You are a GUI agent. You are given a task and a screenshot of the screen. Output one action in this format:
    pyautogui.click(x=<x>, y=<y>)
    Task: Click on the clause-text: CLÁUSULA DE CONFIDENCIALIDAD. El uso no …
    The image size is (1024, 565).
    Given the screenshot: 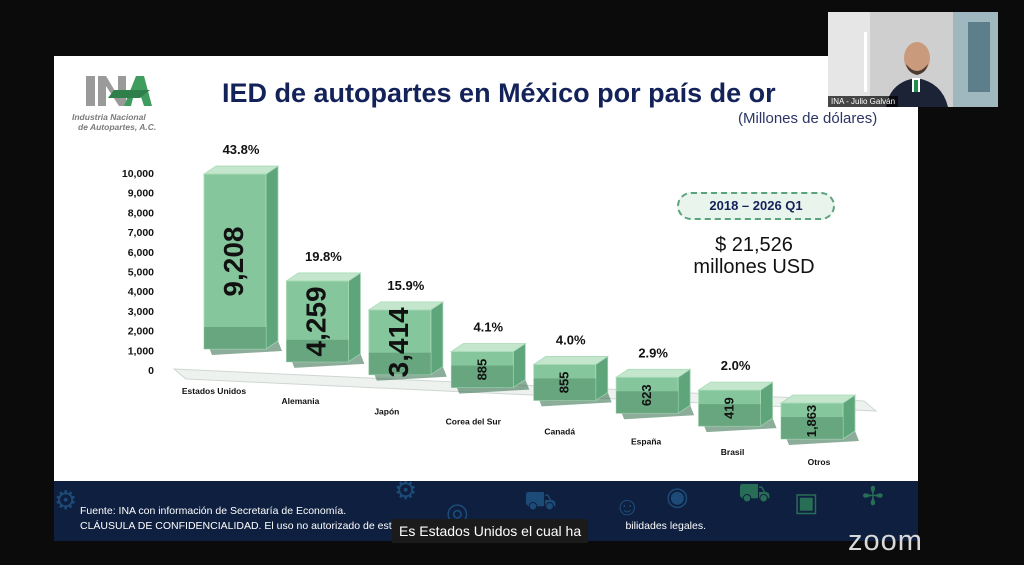 What is the action you would take?
    pyautogui.click(x=239, y=526)
    